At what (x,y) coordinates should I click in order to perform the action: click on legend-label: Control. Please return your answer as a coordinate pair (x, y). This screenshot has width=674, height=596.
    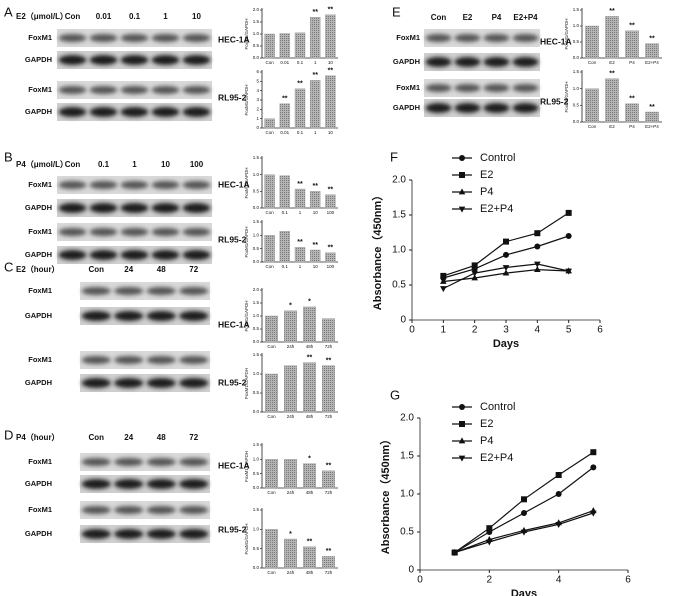
    Looking at the image, I should click on (497, 407).